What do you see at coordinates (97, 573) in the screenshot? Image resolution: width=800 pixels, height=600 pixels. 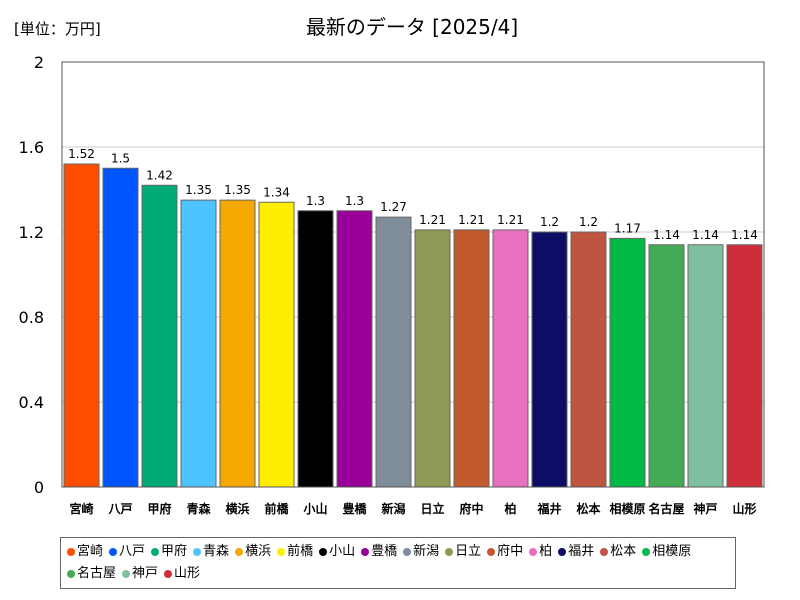 I see `legend-label: 名古屋` at bounding box center [97, 573].